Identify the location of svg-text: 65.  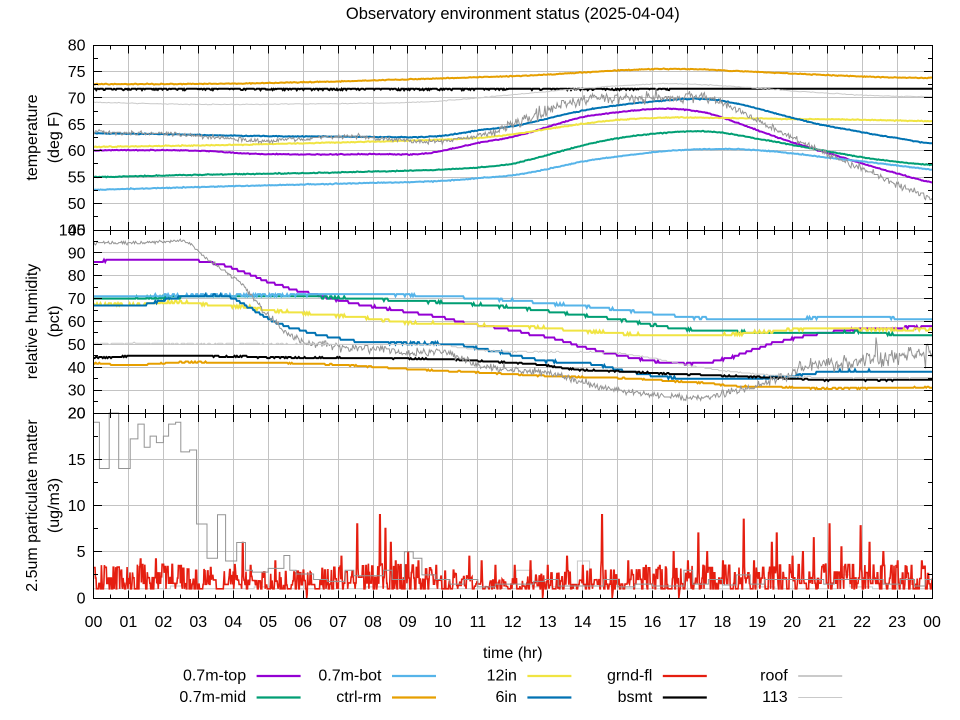
(77, 125).